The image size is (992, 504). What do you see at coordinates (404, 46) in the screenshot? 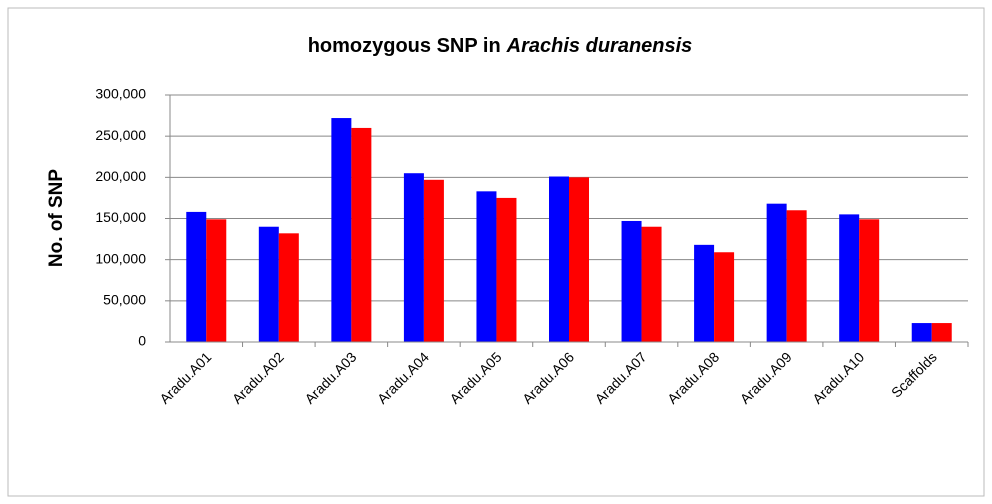
I see `title-text: homozygous SNP in` at bounding box center [404, 46].